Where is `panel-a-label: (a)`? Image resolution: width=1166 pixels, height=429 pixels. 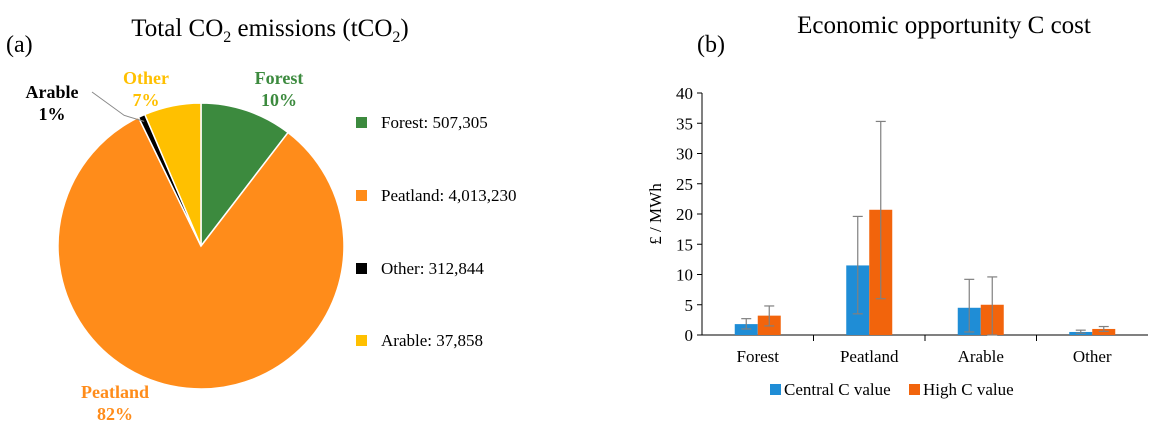
panel-a-label: (a) is located at coordinates (19, 45).